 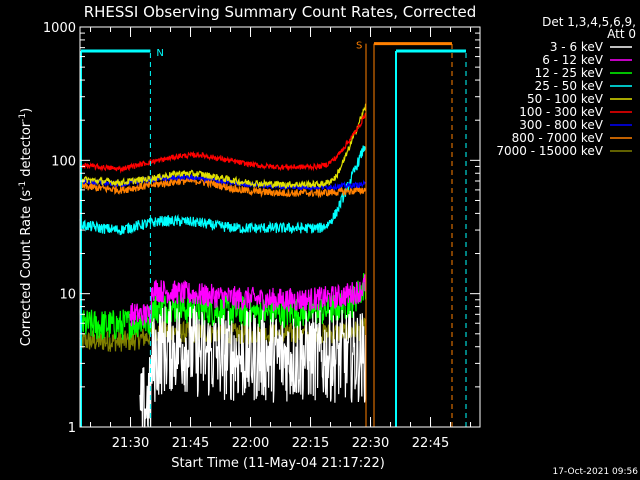 I want to click on y-tick-label: 10, so click(x=67, y=295).